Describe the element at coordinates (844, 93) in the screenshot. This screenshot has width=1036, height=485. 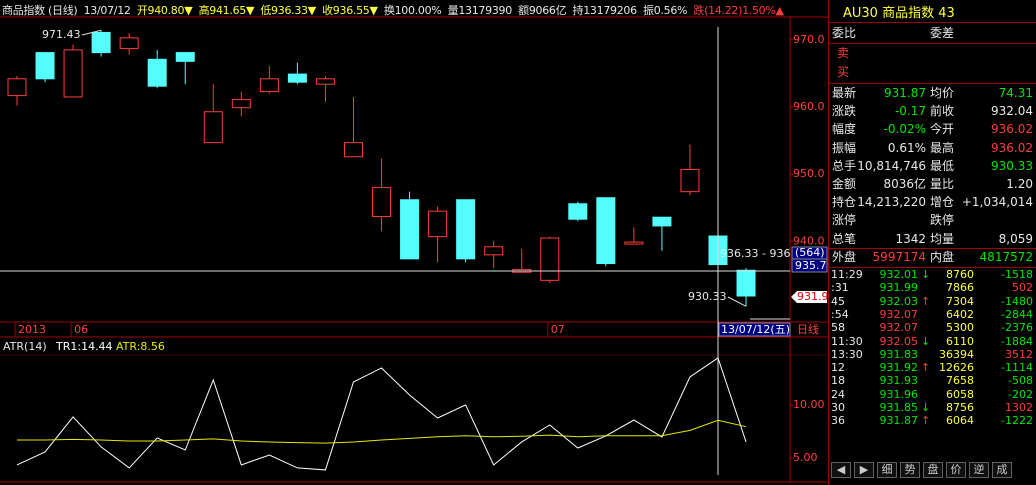
I see `quote-label: 最新` at that location.